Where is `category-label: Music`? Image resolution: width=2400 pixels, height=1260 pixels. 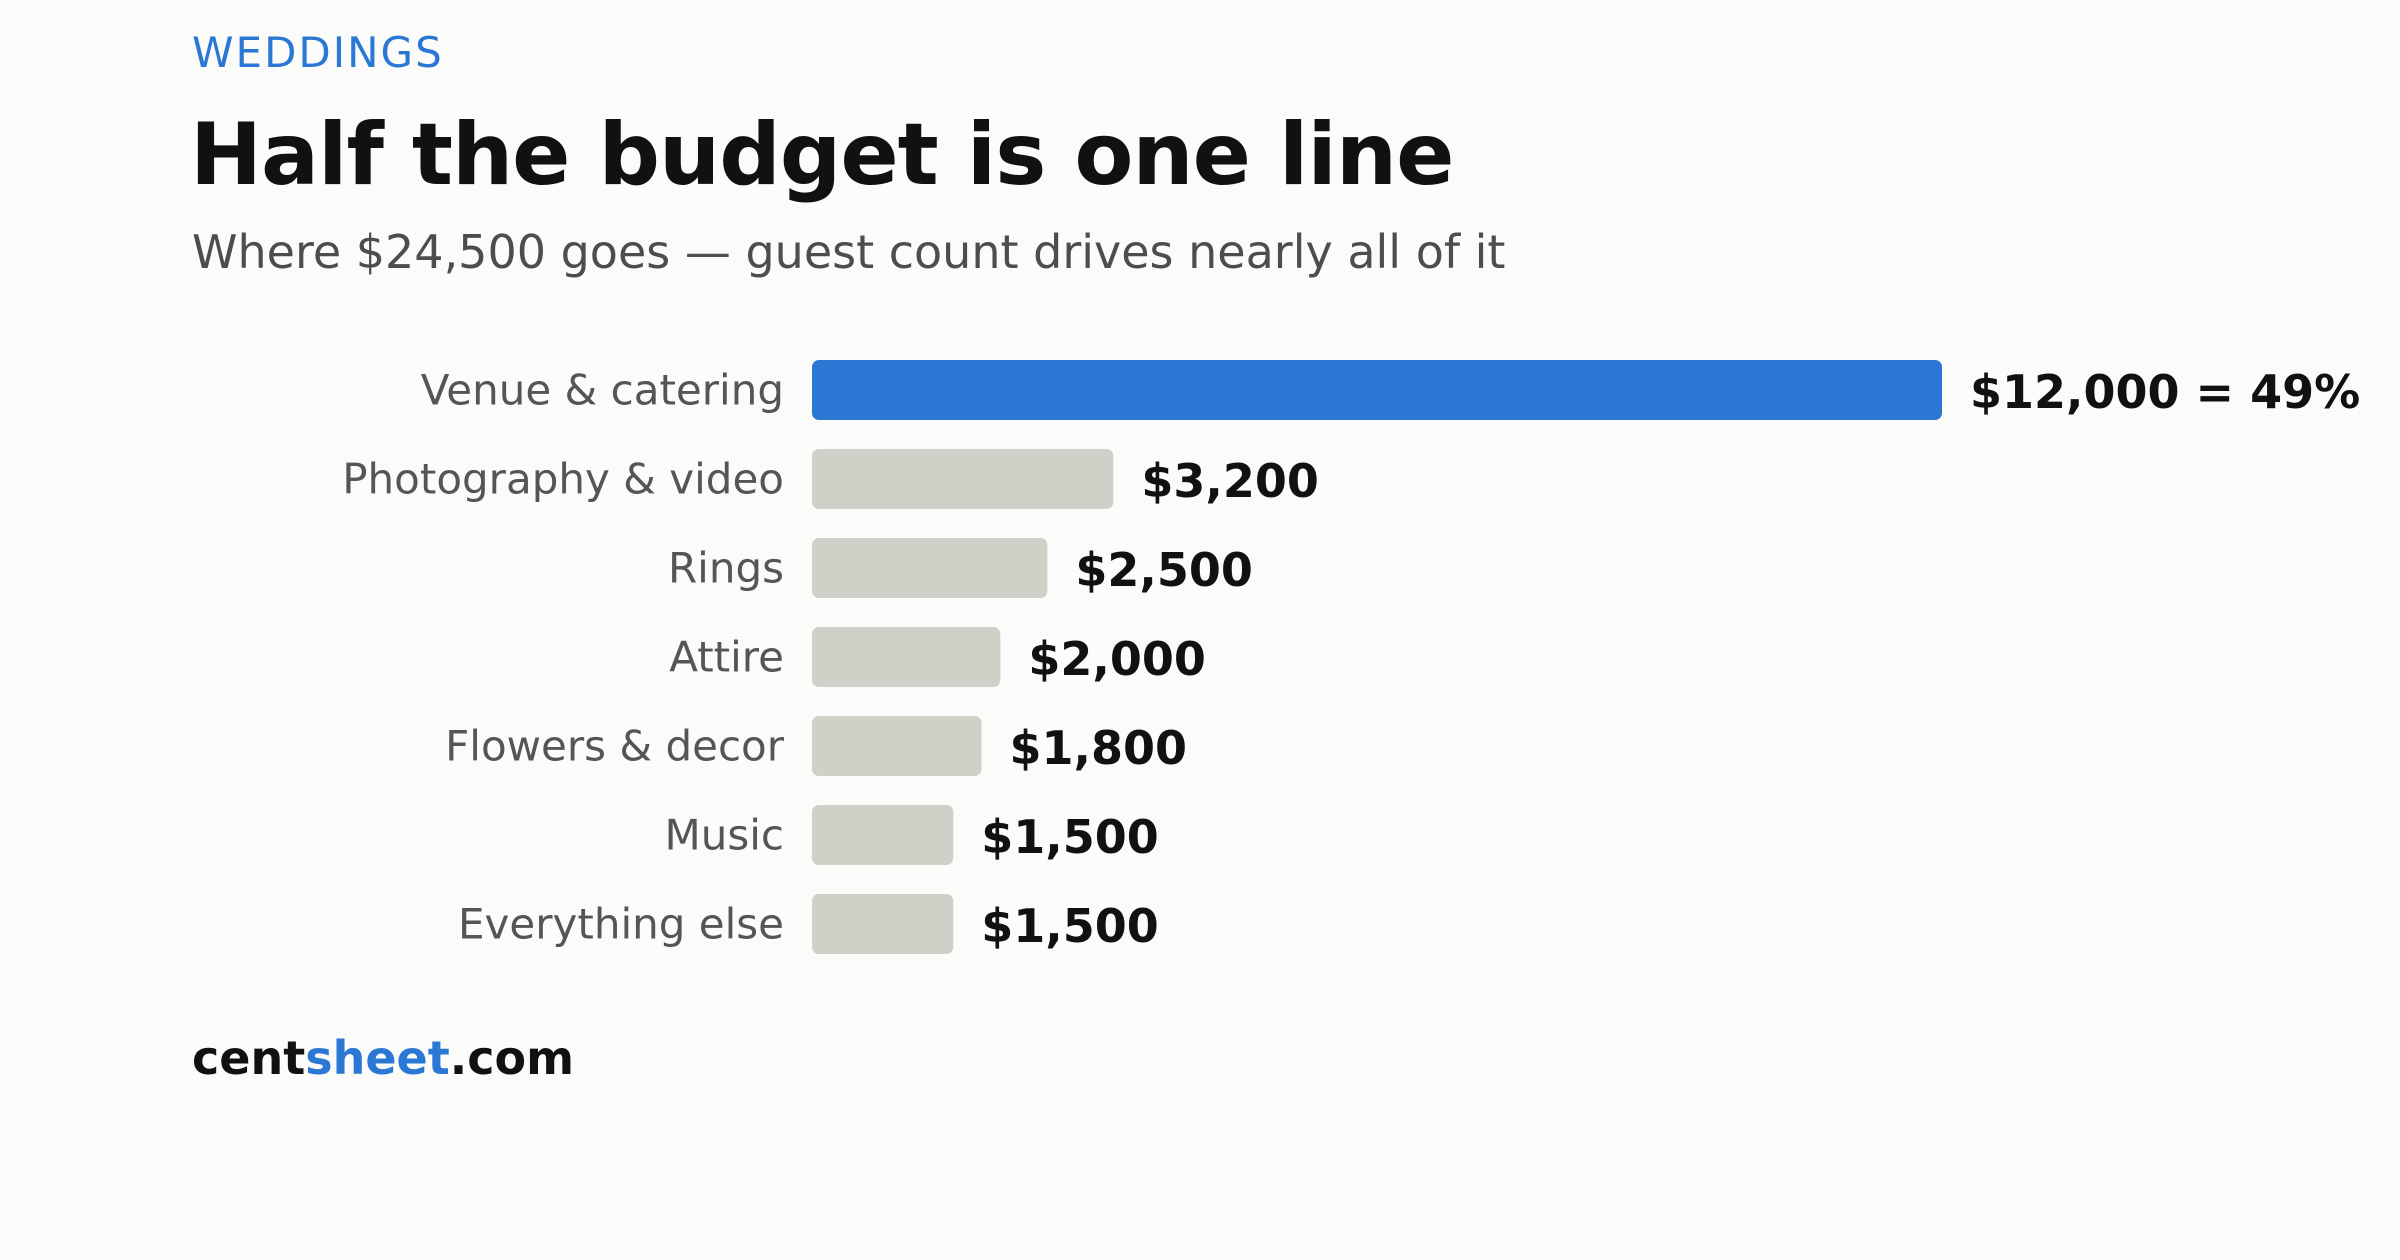
category-label: Music is located at coordinates (725, 835).